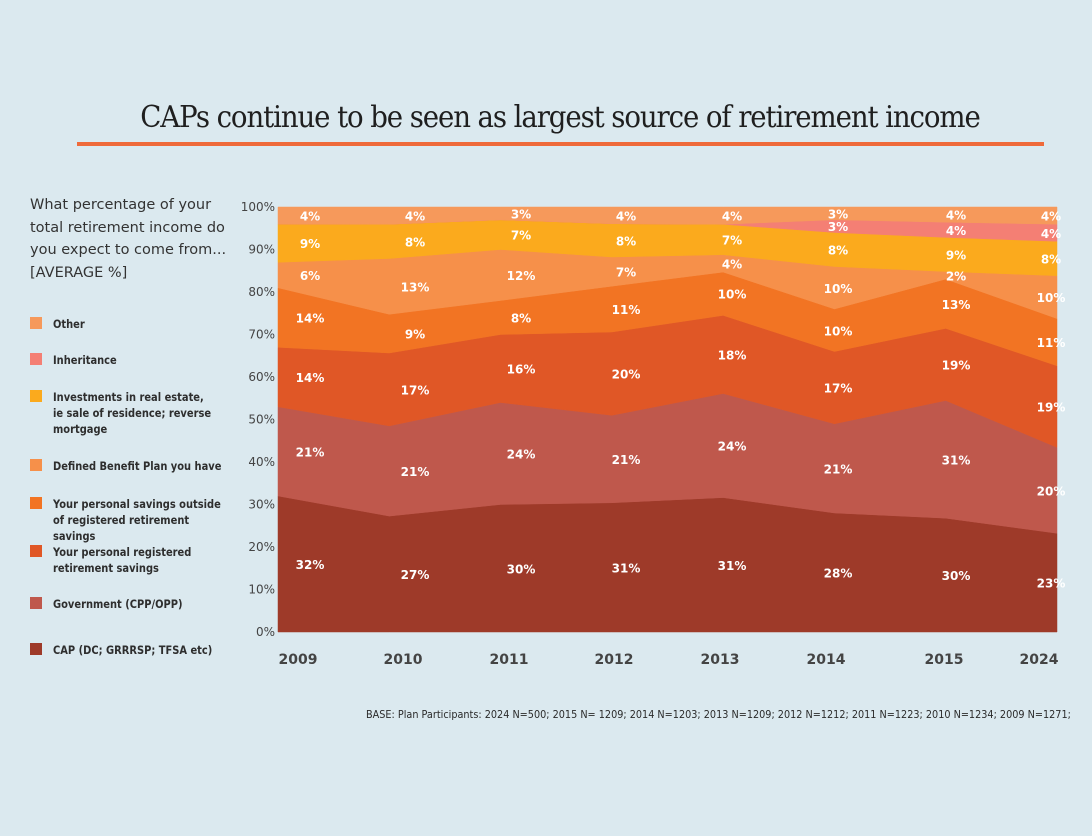  I want to click on data-label-inheritance: 3%, so click(838, 227).